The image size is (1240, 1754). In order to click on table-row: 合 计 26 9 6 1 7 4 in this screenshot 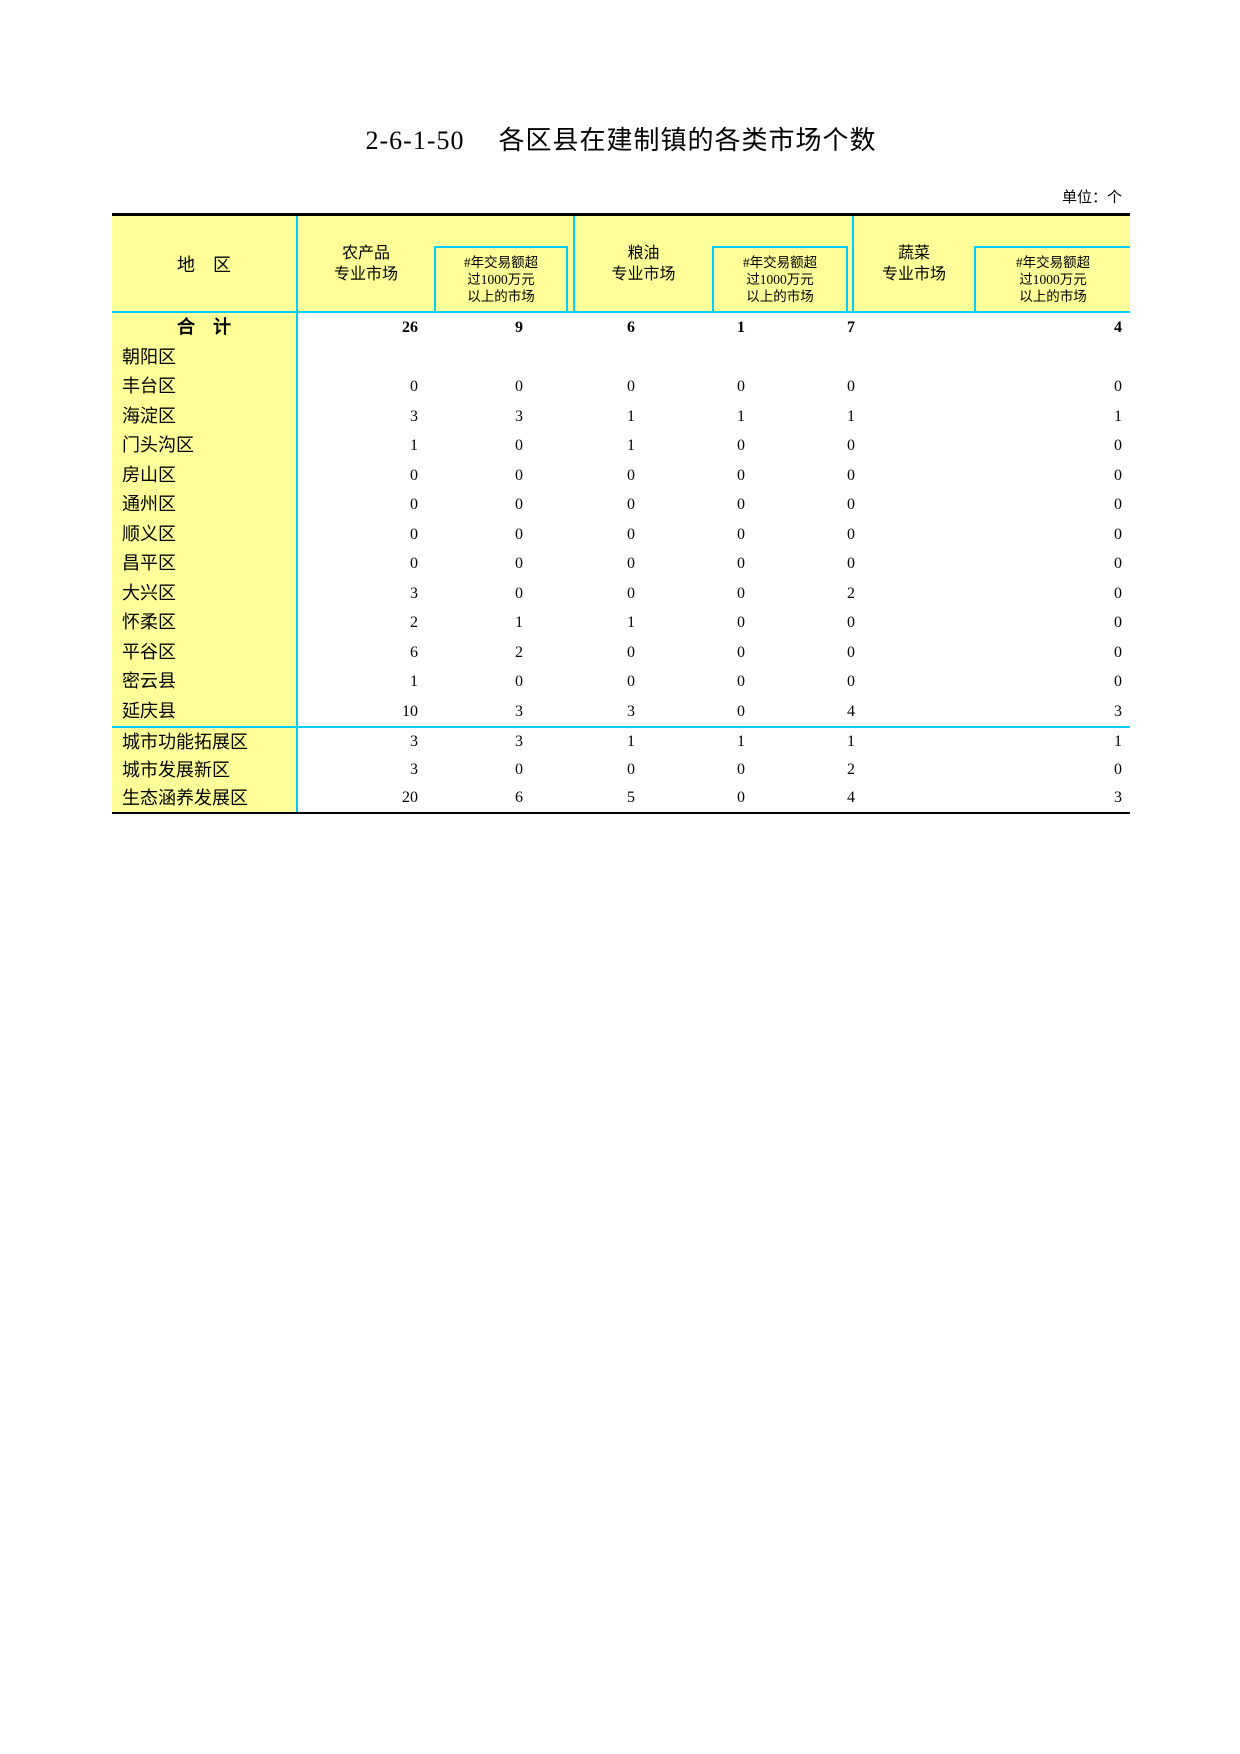, I will do `click(621, 328)`.